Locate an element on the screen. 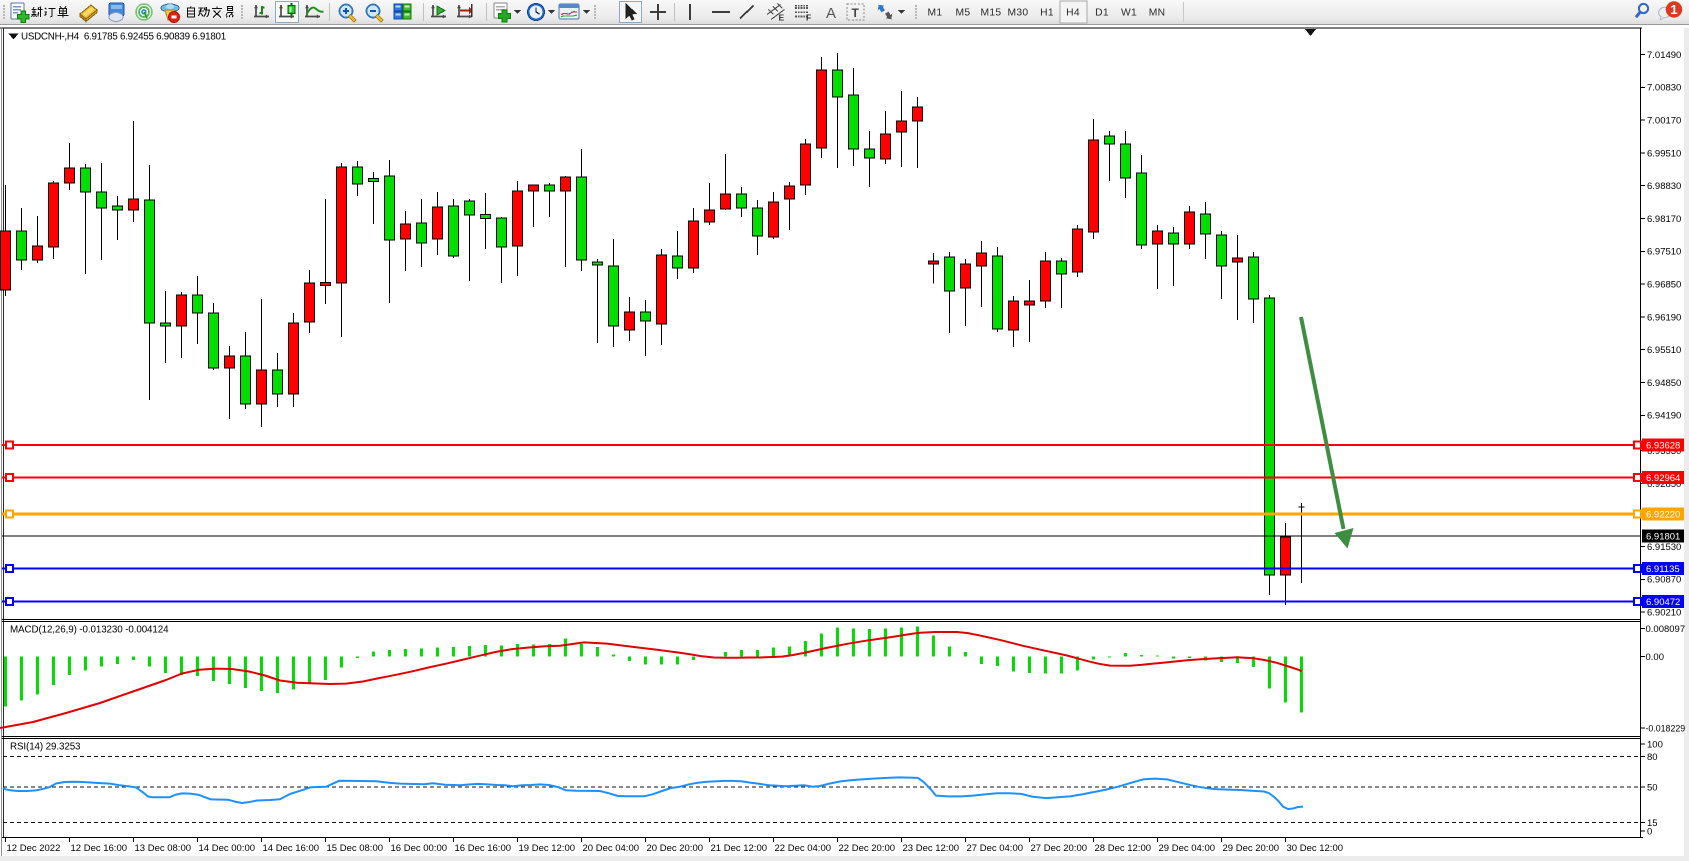  svg-text: 1 is located at coordinates (1673, 9).